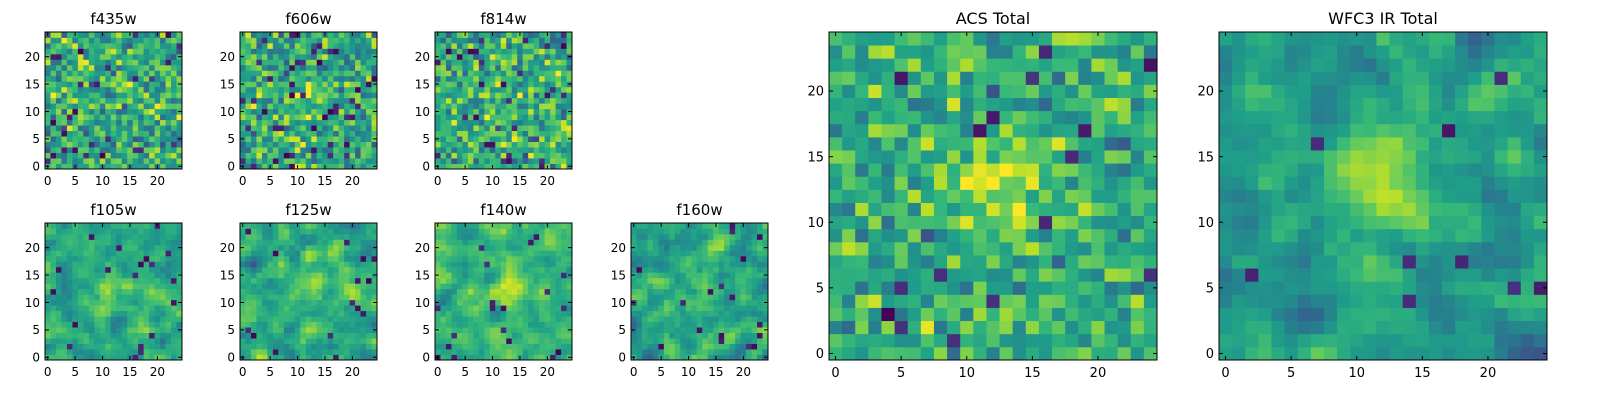 This screenshot has height=400, width=1600. I want to click on y-tick-label: 0, so click(36, 358).